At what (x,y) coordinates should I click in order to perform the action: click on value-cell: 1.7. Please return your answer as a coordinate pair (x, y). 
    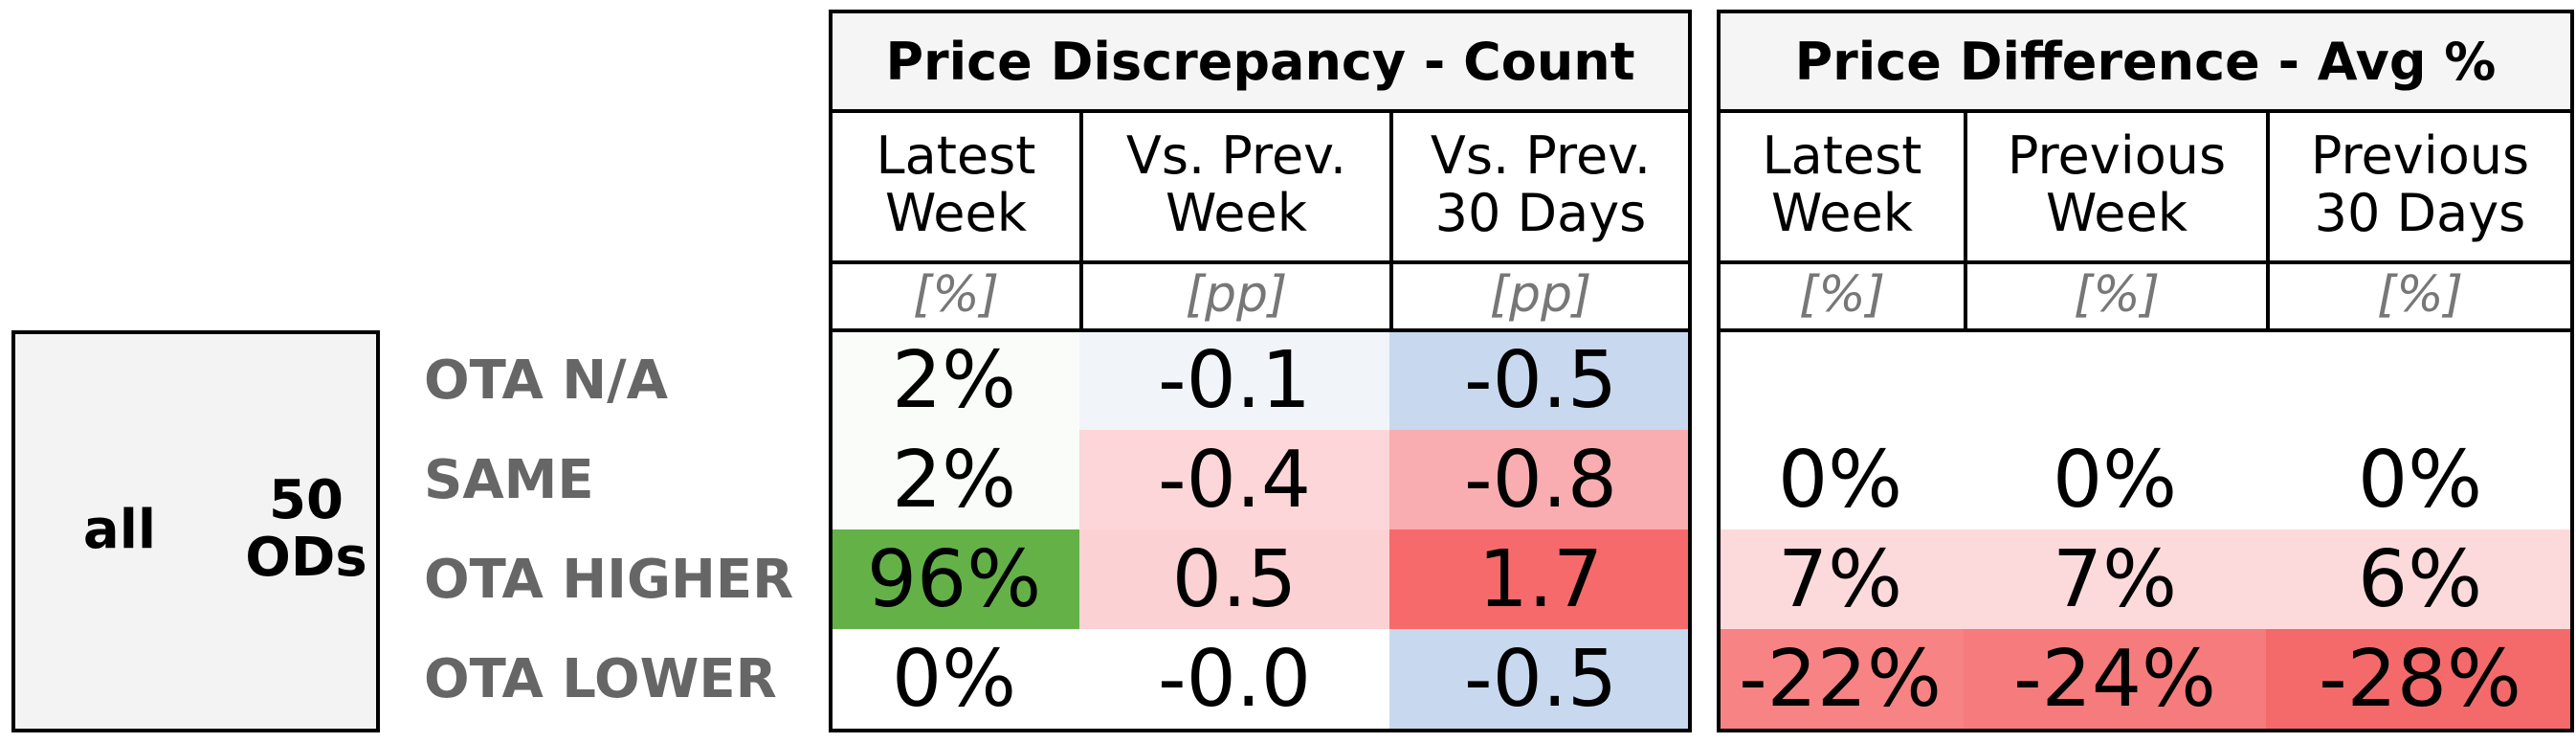
    Looking at the image, I should click on (1540, 579).